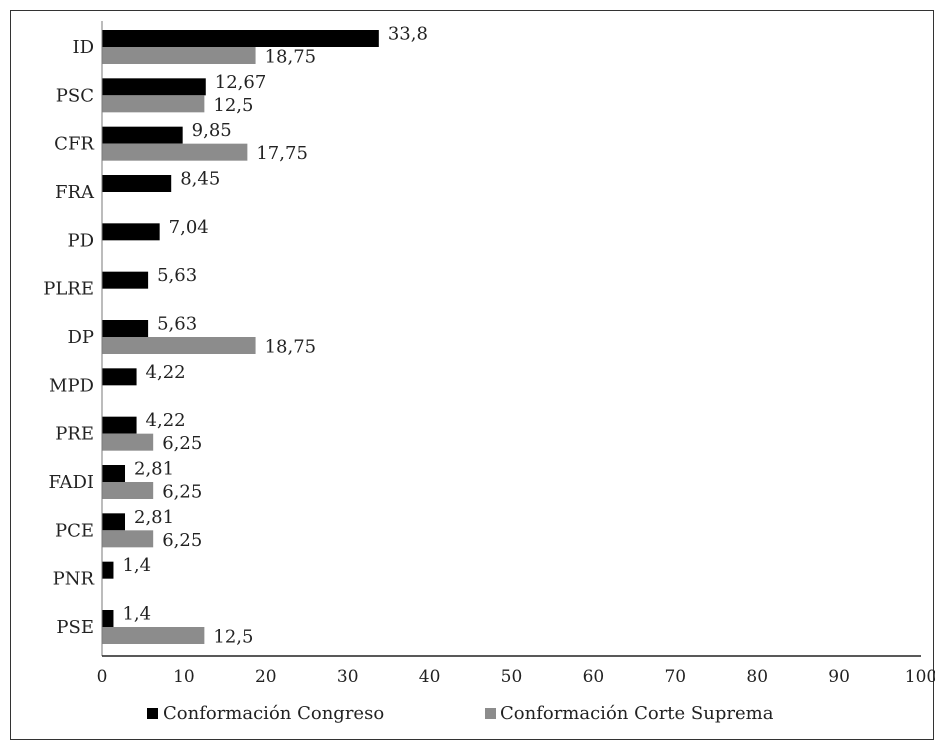 The image size is (945, 751). What do you see at coordinates (153, 635) in the screenshot?
I see `corte-bar-pse` at bounding box center [153, 635].